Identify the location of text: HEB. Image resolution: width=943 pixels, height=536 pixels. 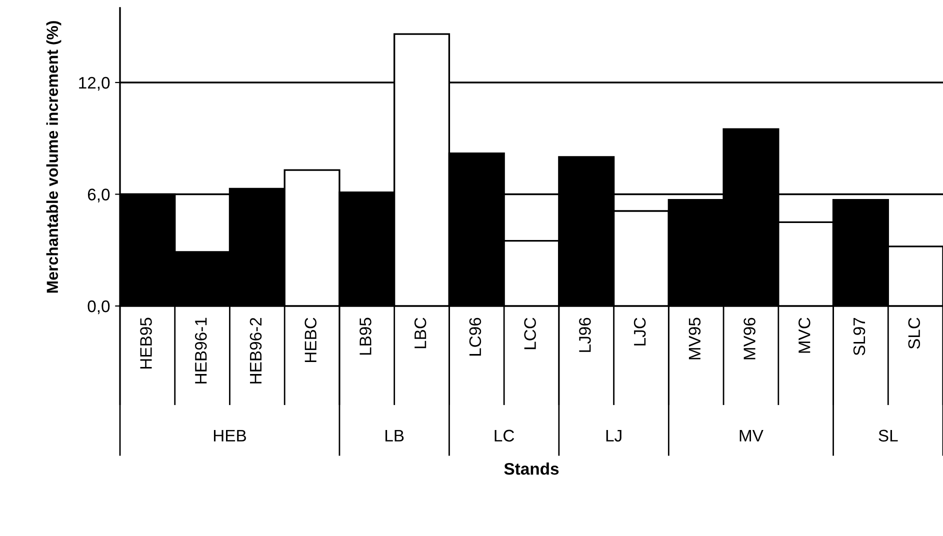
(230, 436).